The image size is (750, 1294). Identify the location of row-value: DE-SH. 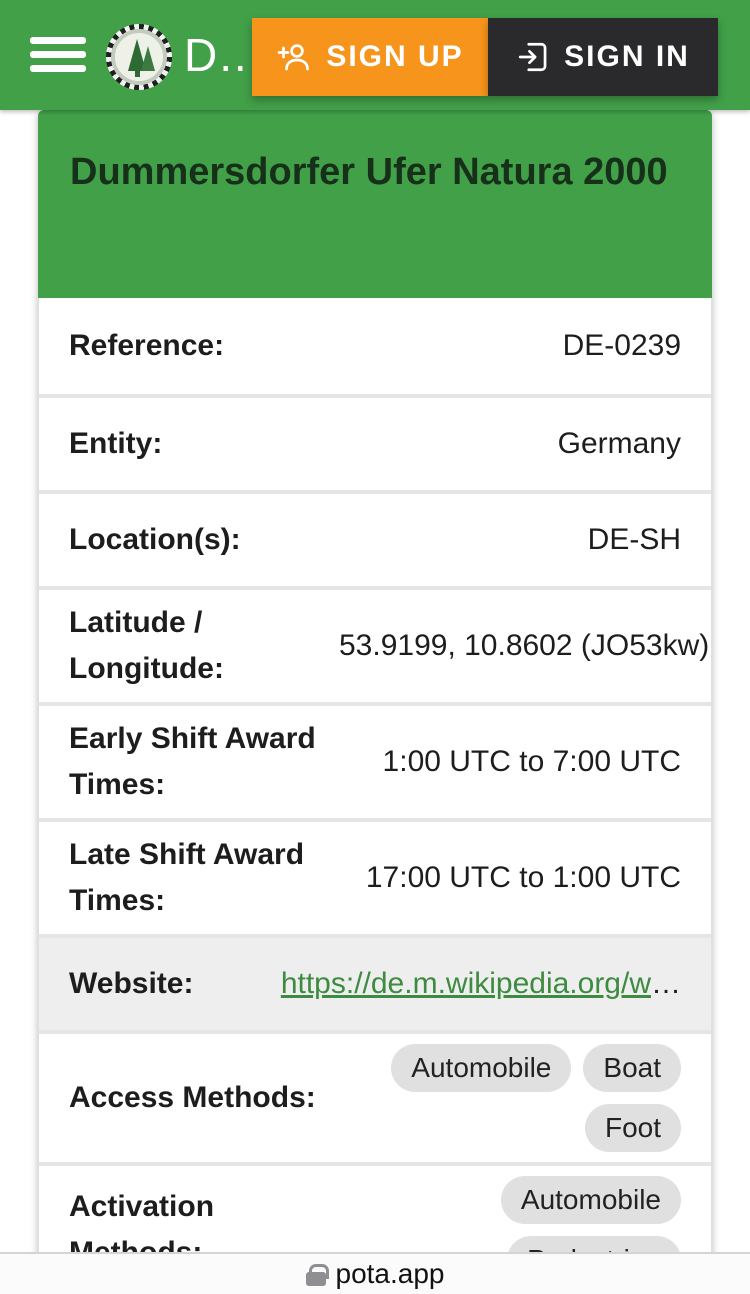
(634, 539).